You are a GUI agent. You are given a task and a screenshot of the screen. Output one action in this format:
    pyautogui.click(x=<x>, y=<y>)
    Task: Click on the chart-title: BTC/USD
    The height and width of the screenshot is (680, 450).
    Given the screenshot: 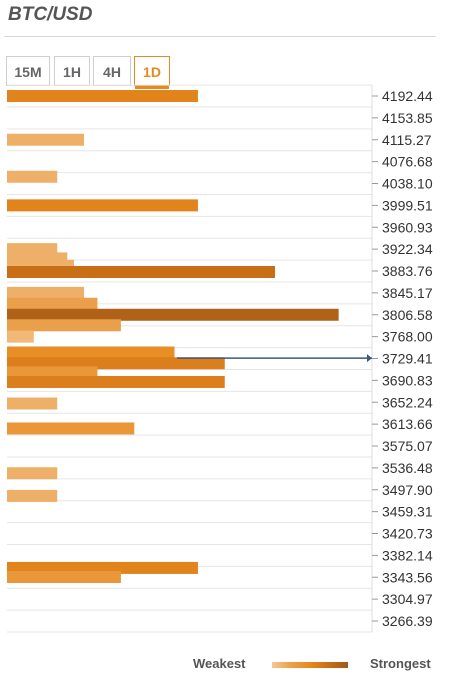 What is the action you would take?
    pyautogui.click(x=50, y=14)
    